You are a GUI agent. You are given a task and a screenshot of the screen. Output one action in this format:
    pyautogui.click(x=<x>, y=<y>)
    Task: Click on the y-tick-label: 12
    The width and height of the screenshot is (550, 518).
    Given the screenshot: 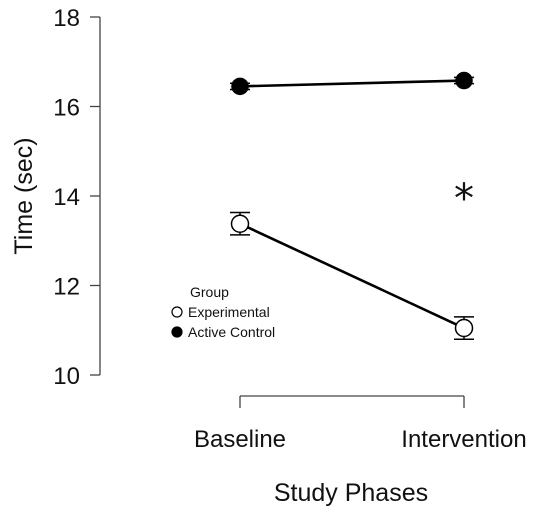 What is the action you would take?
    pyautogui.click(x=66, y=287)
    